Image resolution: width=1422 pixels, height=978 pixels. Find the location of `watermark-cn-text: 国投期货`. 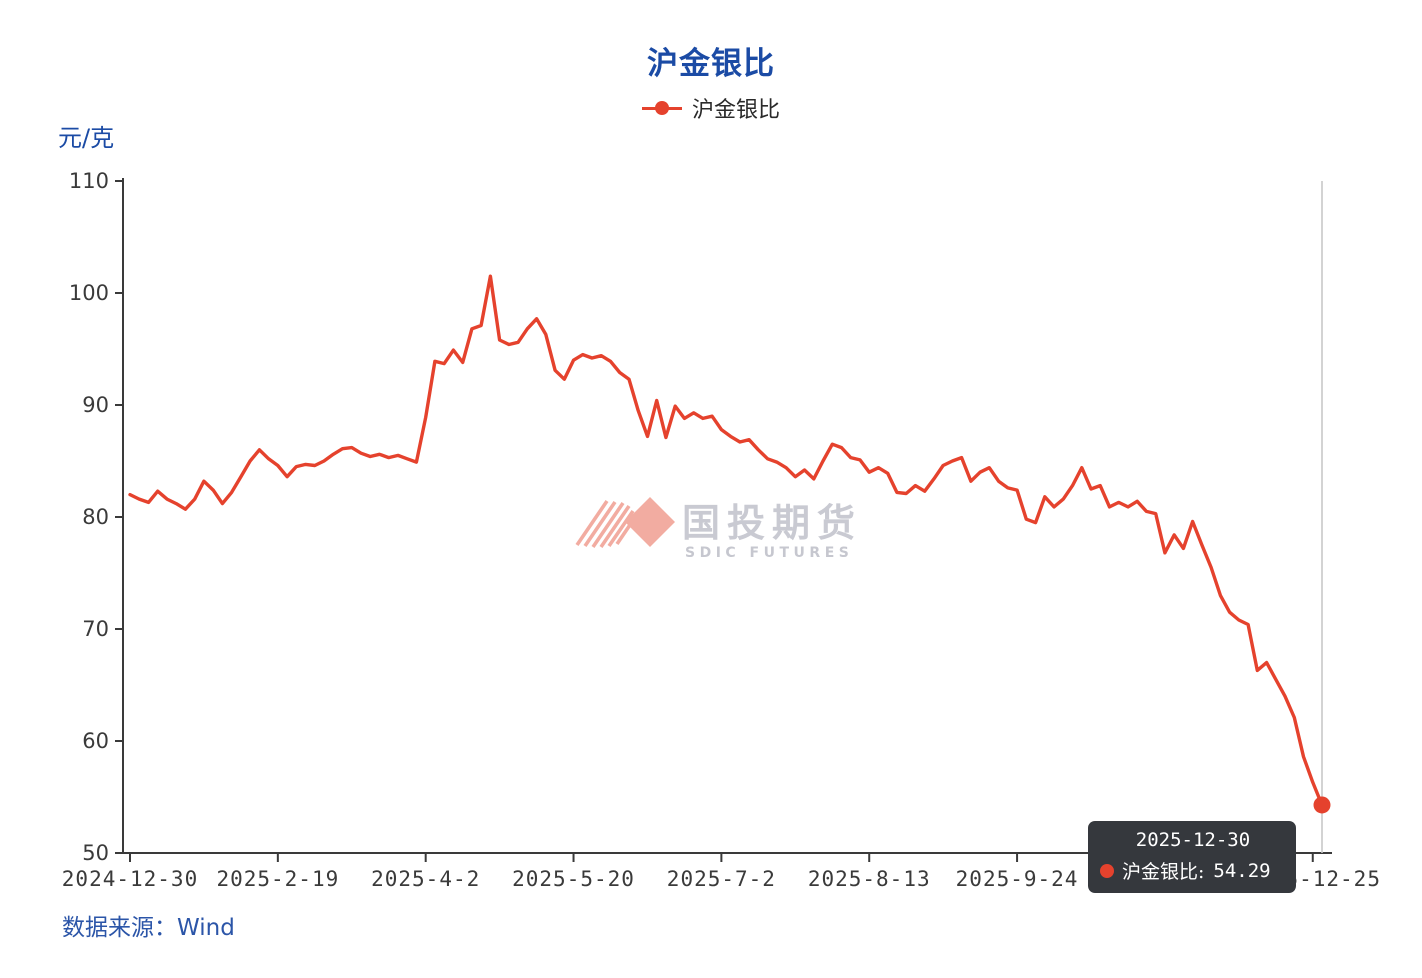

watermark-cn-text: 国投期货 is located at coordinates (772, 523).